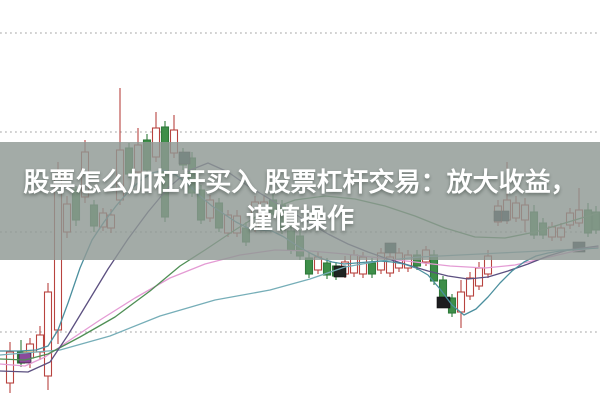 This screenshot has height=400, width=600. Describe the element at coordinates (300, 182) in the screenshot. I see `headline-line-1: 股票怎么加杠杆买入 股票杠杆交易：放大收益，` at that location.